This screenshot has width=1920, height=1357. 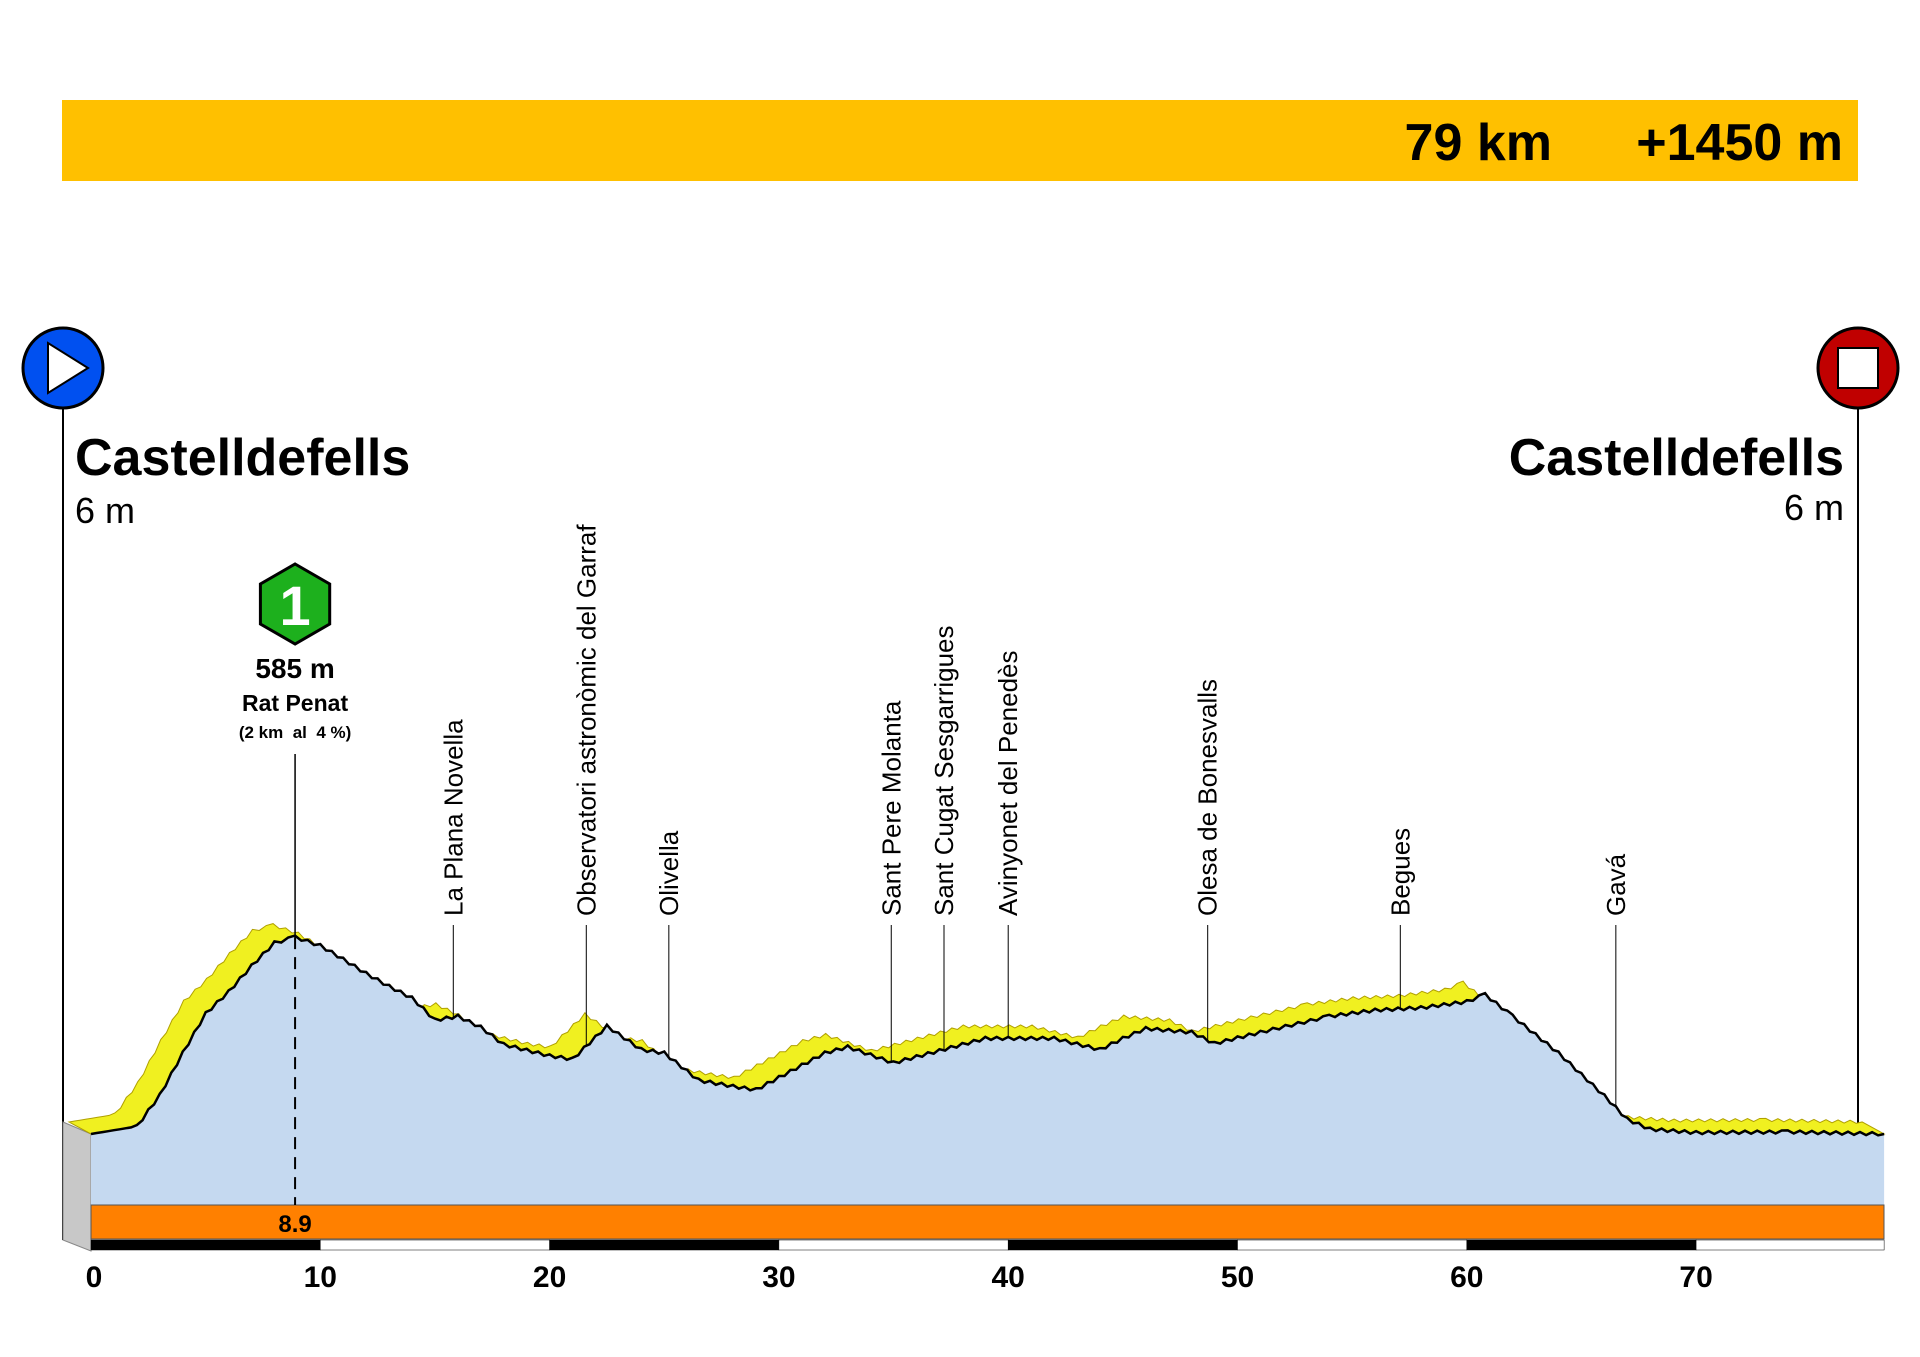 What do you see at coordinates (1237, 1277) in the screenshot?
I see `x-tick-label: 50` at bounding box center [1237, 1277].